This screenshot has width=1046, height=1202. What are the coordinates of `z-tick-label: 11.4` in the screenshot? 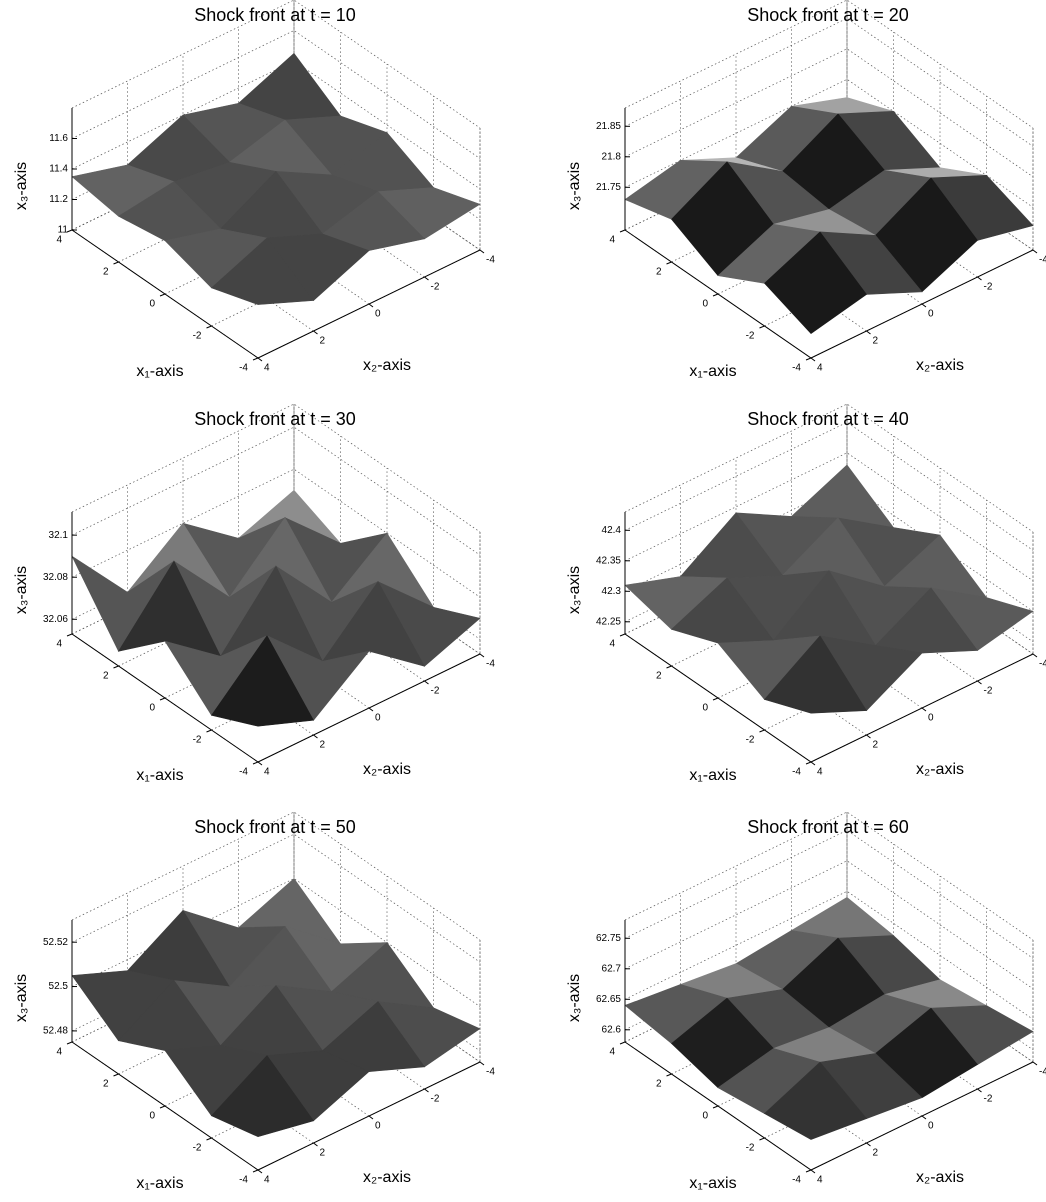 It's located at (58, 169).